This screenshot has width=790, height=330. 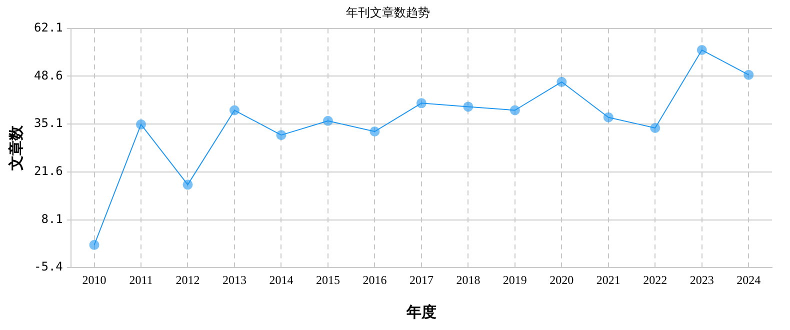 What do you see at coordinates (234, 279) in the screenshot?
I see `x-tick-label: 2013` at bounding box center [234, 279].